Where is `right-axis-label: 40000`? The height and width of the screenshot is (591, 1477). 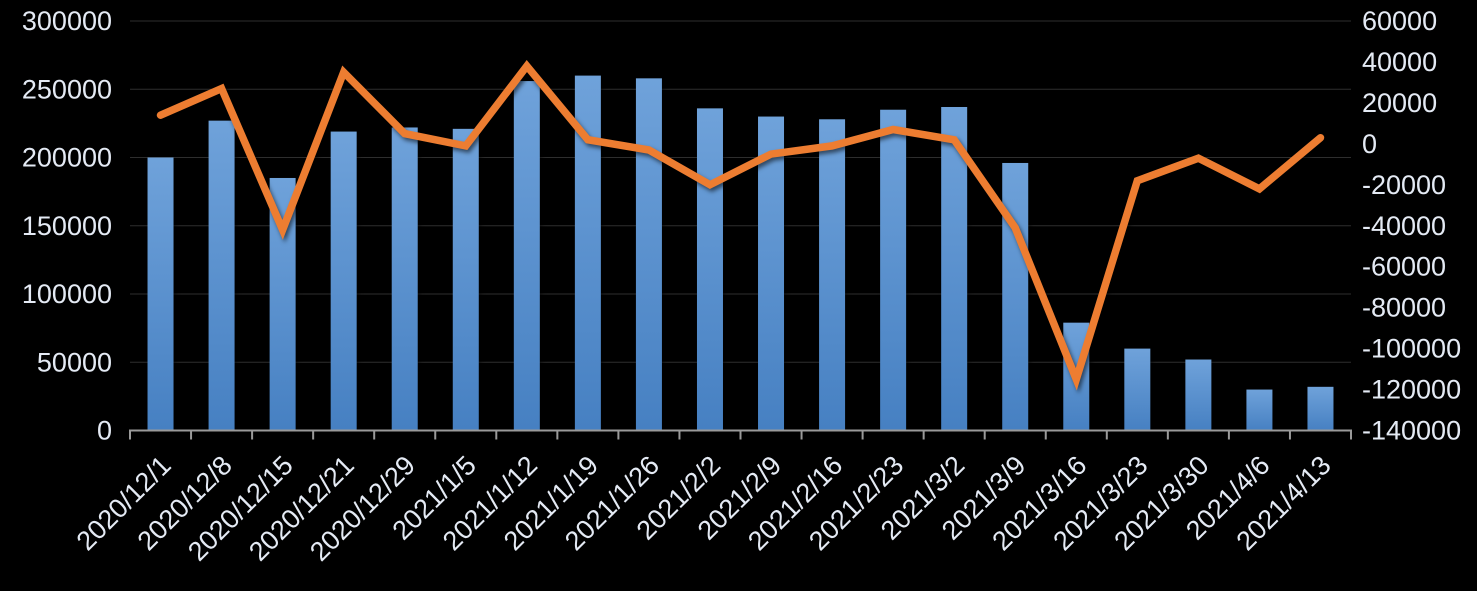 right-axis-label: 40000 is located at coordinates (1399, 62).